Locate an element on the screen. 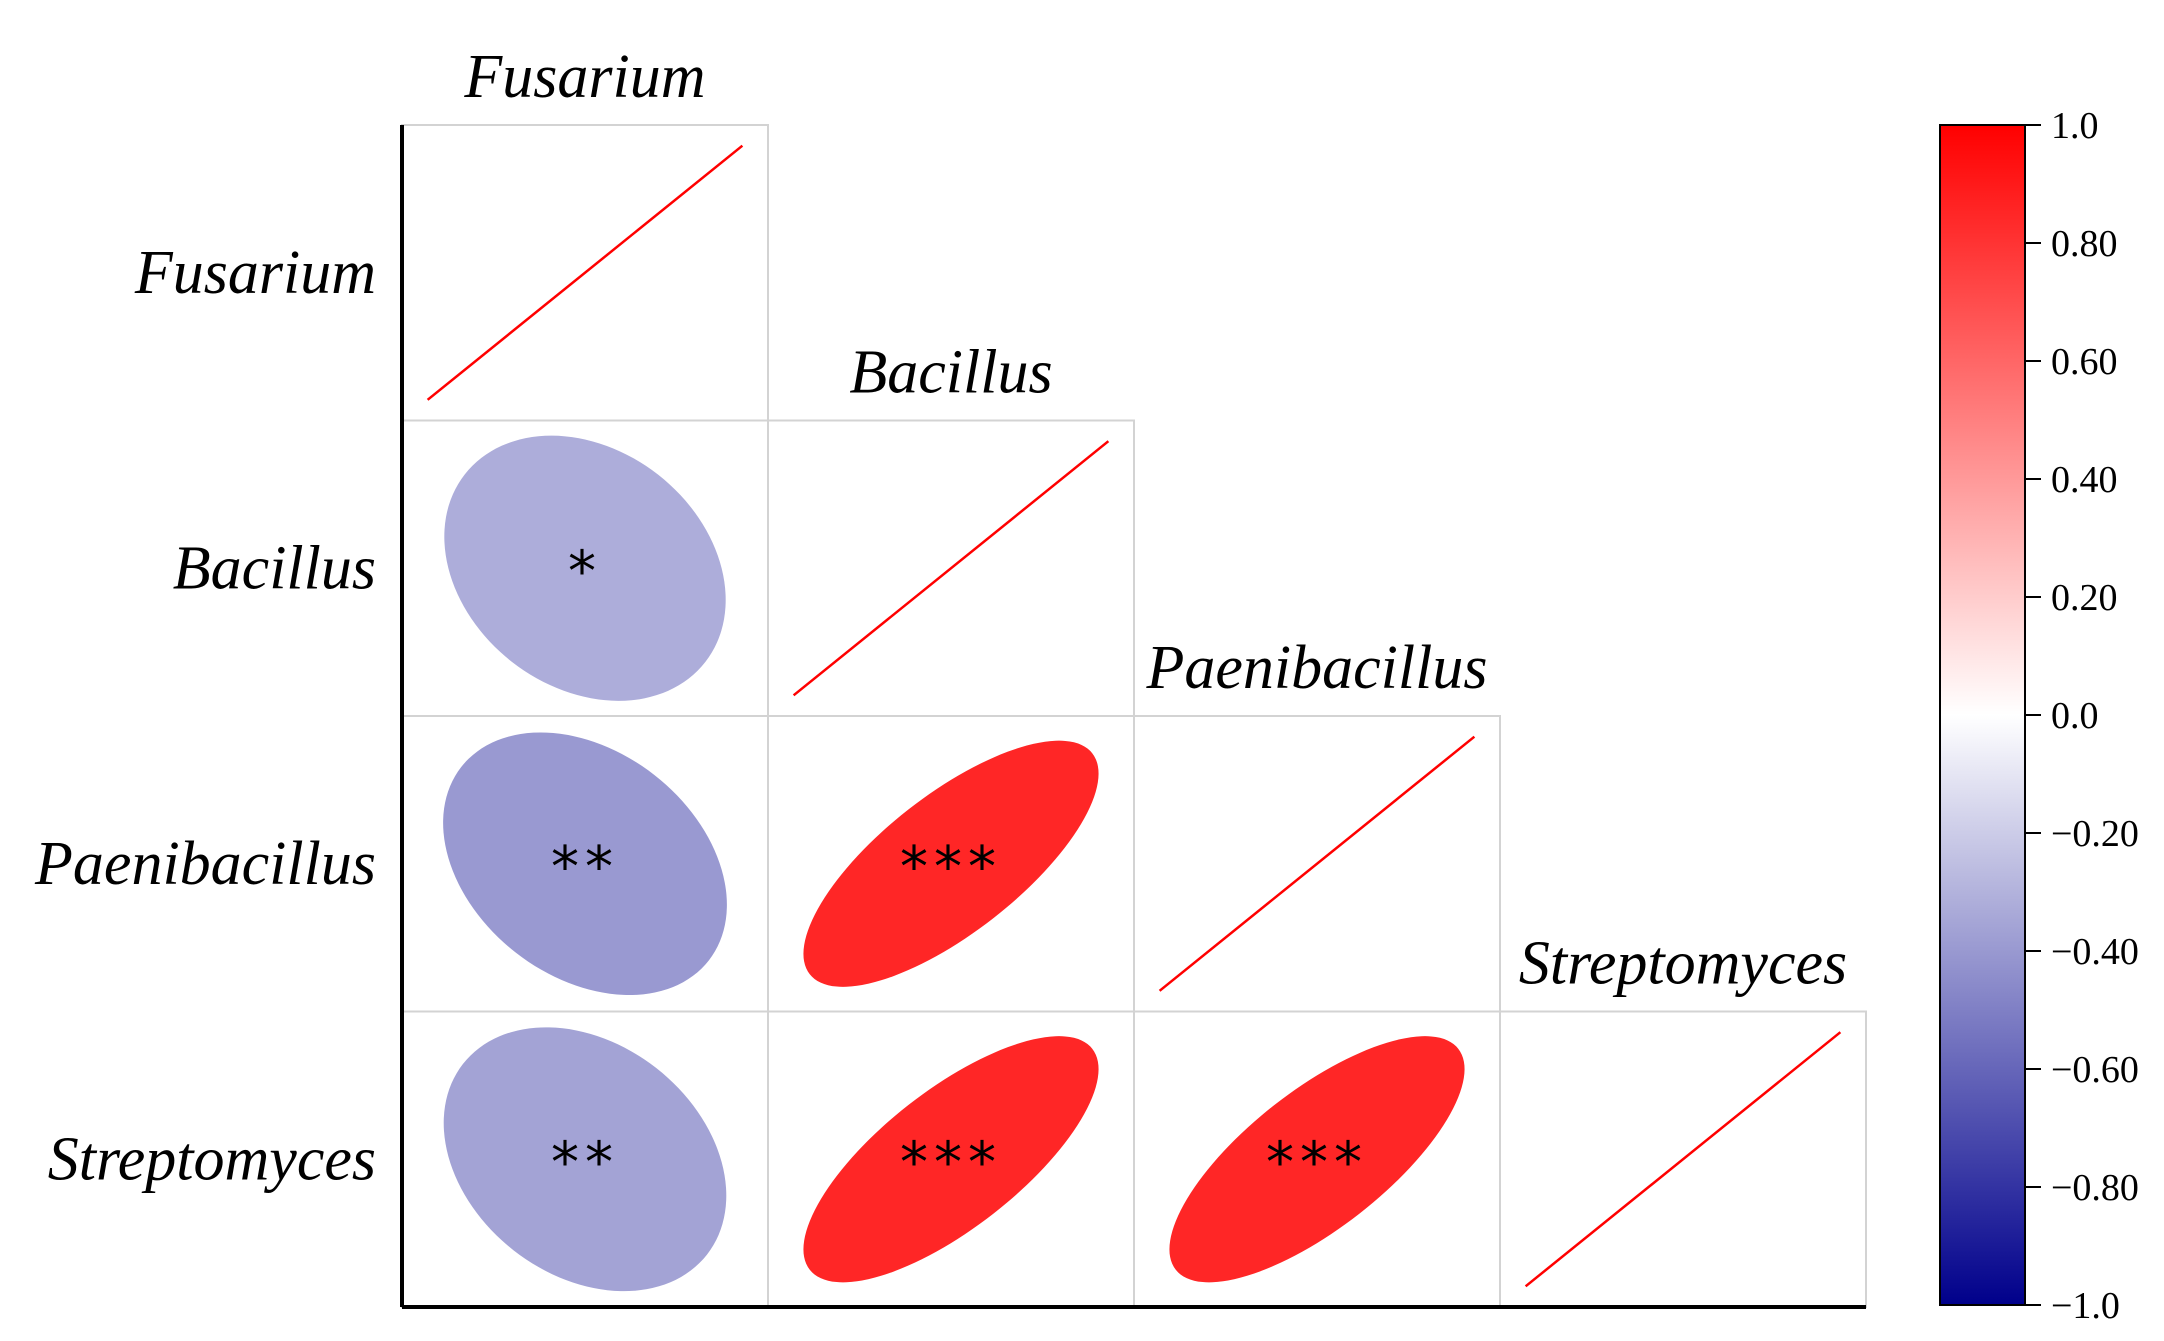 The height and width of the screenshot is (1341, 2164). colorbar-tick-label: −0.40 is located at coordinates (2095, 952).